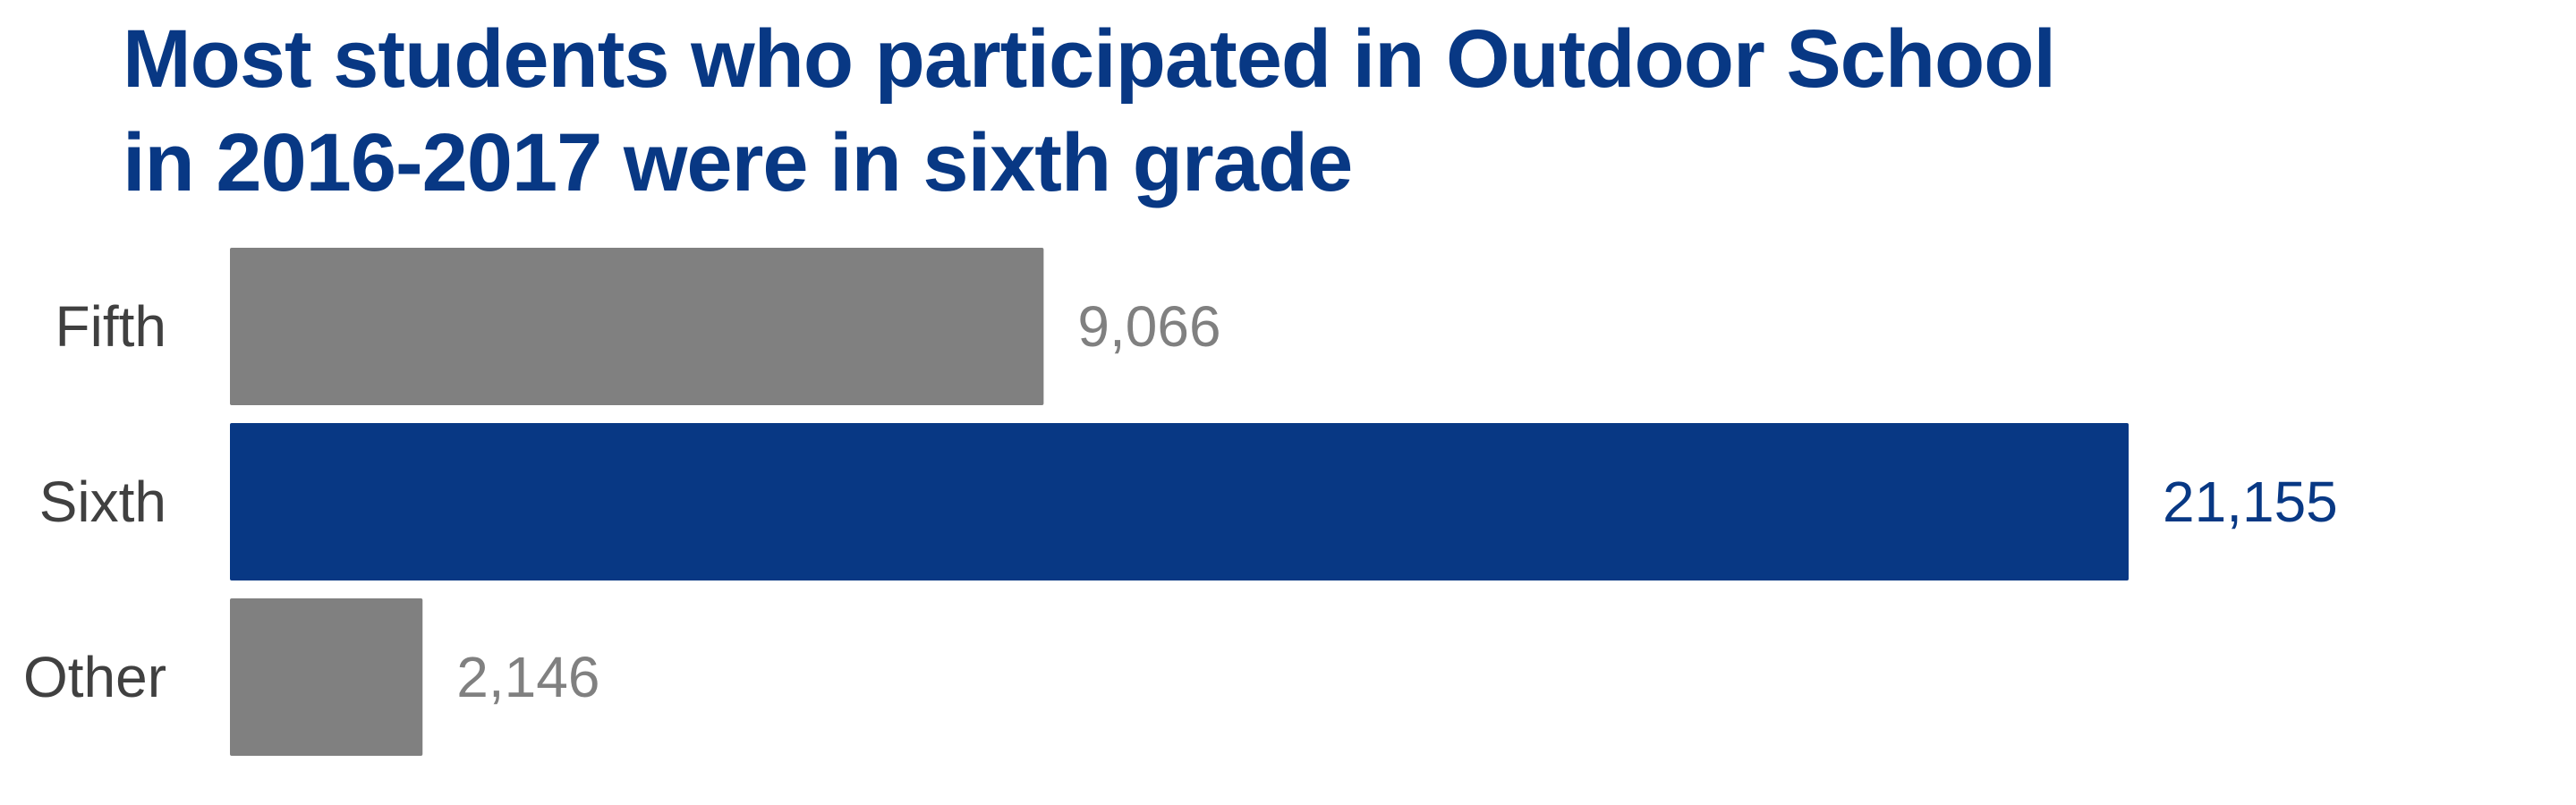  What do you see at coordinates (1148, 326) in the screenshot?
I see `value-label-fifth: 9,066` at bounding box center [1148, 326].